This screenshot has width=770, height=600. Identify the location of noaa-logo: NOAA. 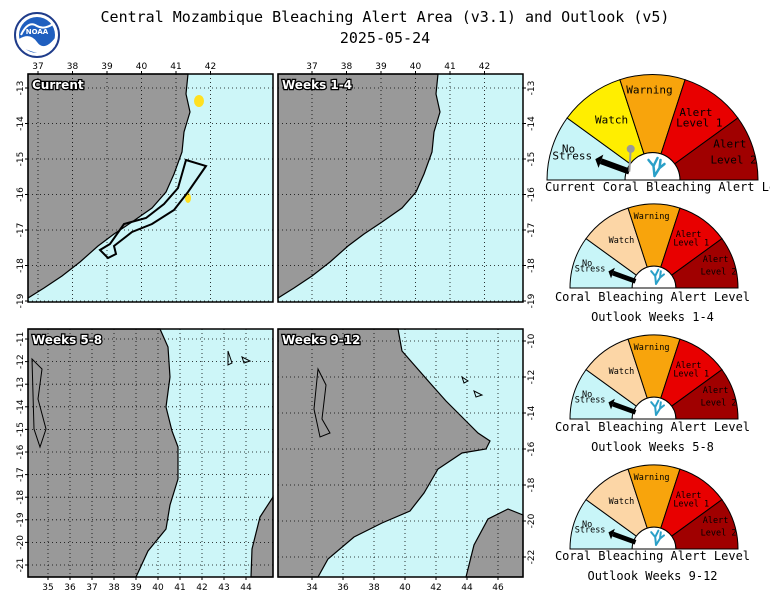
(37, 35).